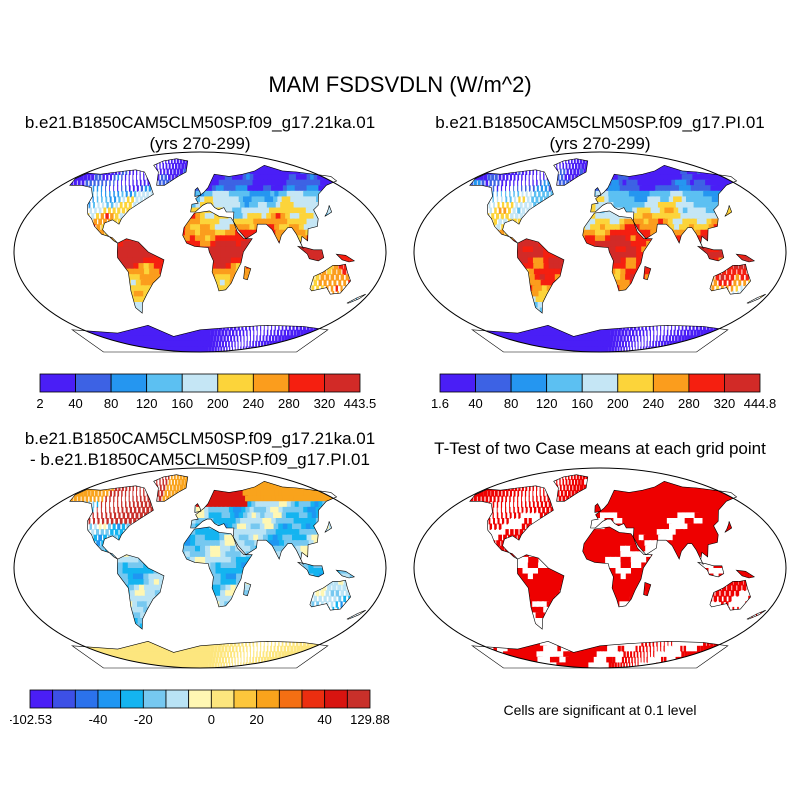 The height and width of the screenshot is (800, 800). I want to click on panel-1-title-line1: b.e21.B1850CAM5CLM50SP.f09_g17.21ka.01, so click(200, 122).